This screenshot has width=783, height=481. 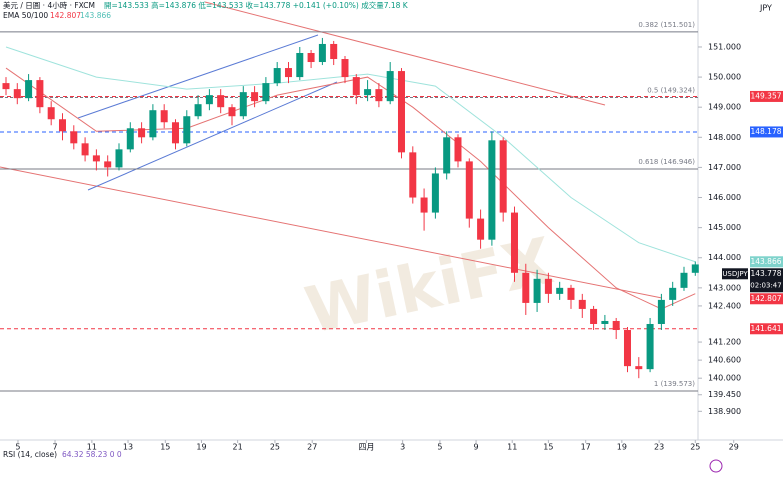 What do you see at coordinates (92, 454) in the screenshot?
I see `rsi-values: 64.32 58.23 0 0` at bounding box center [92, 454].